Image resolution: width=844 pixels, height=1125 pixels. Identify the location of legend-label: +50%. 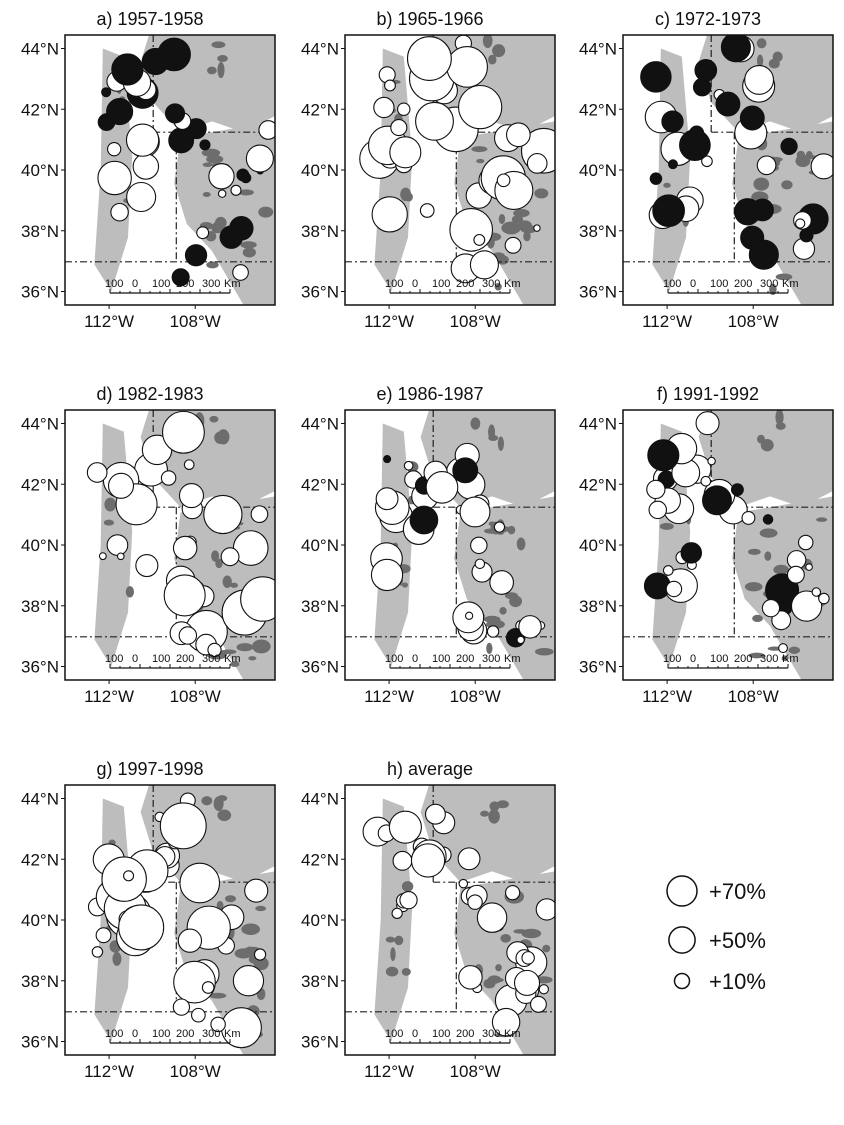
(737, 940).